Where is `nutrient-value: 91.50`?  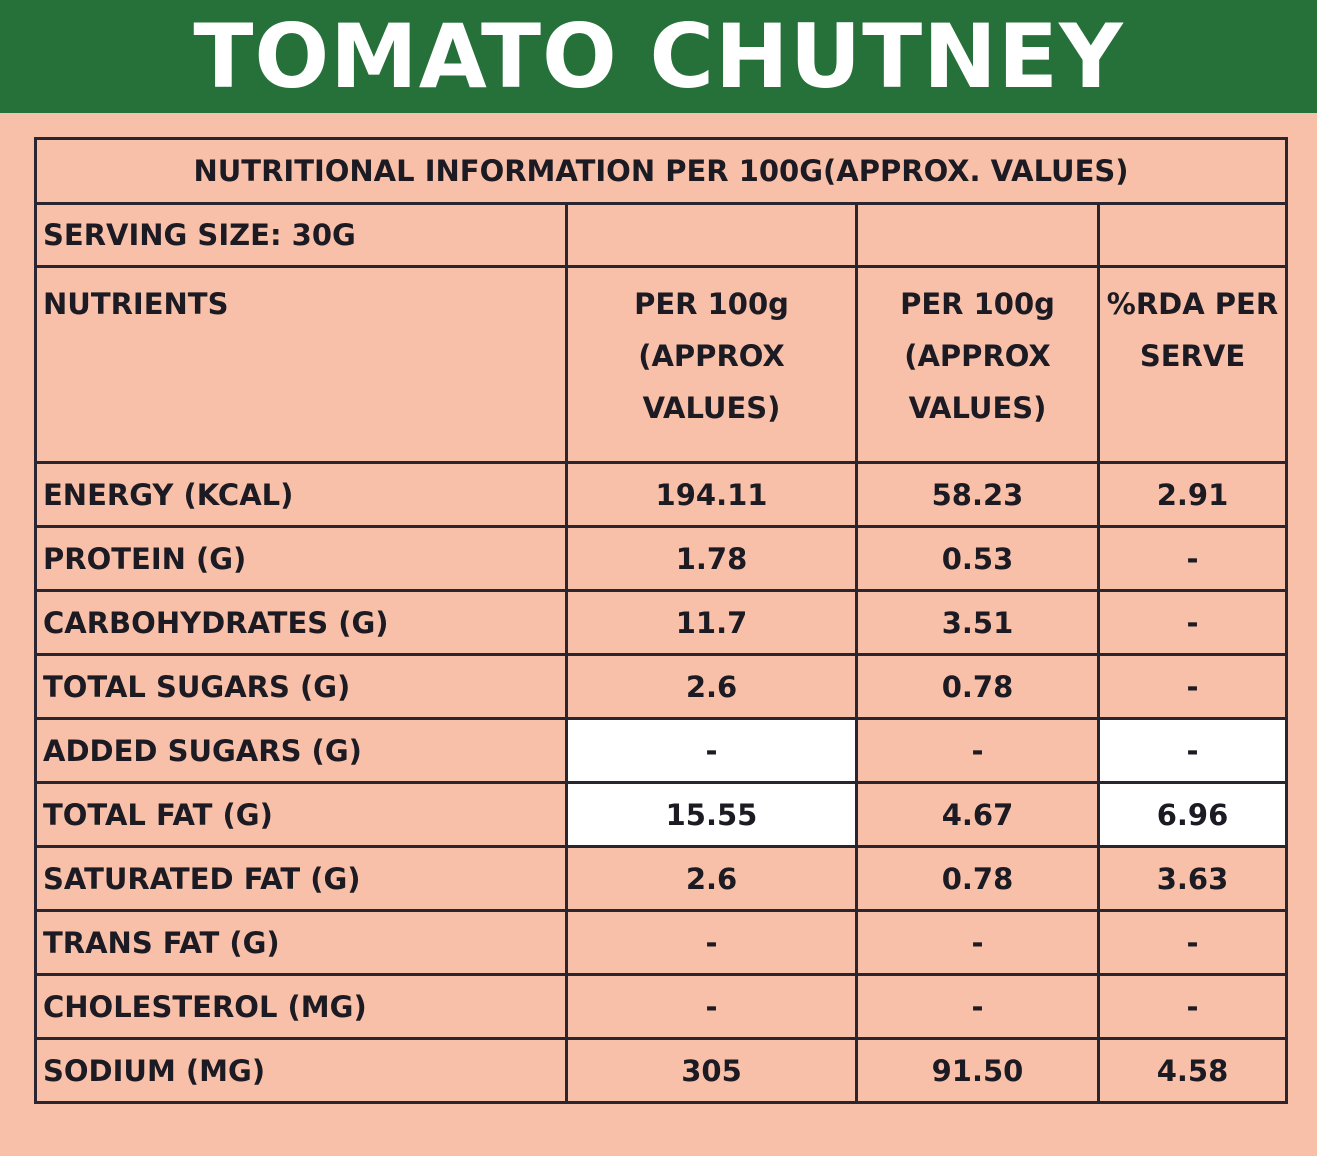
nutrient-value: 91.50 is located at coordinates (977, 1070).